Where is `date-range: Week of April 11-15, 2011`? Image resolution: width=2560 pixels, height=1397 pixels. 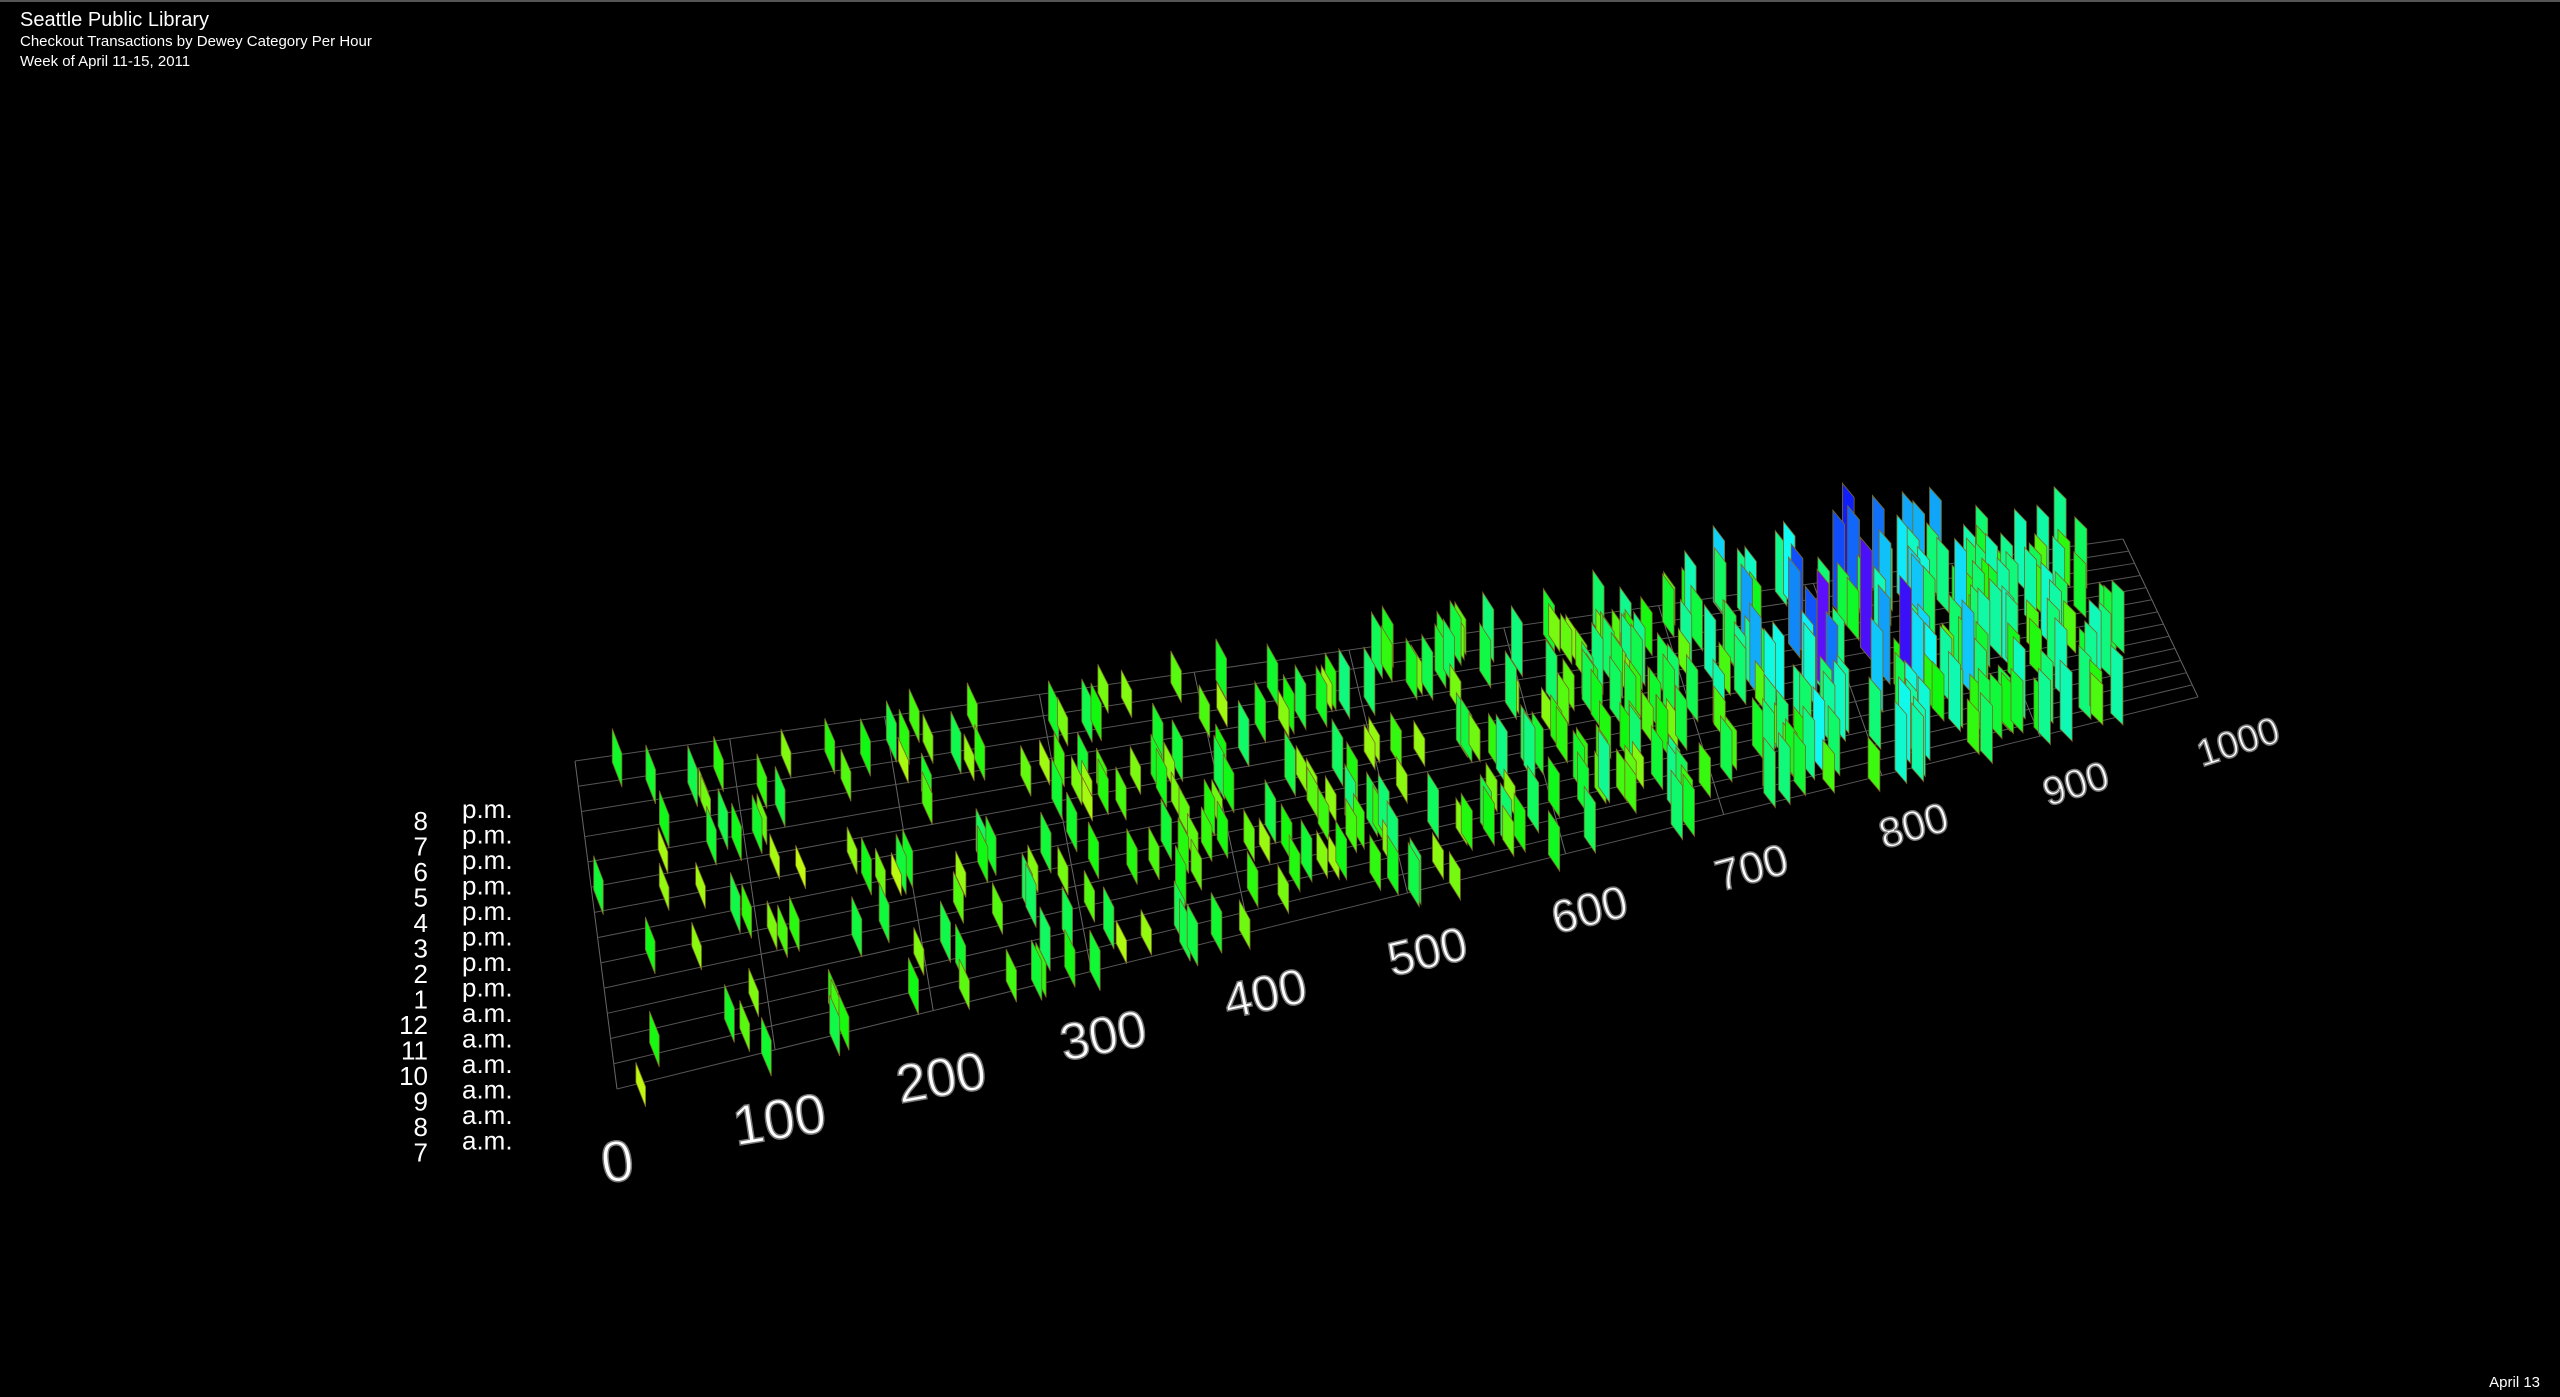
date-range: Week of April 11-15, 2011 is located at coordinates (105, 61).